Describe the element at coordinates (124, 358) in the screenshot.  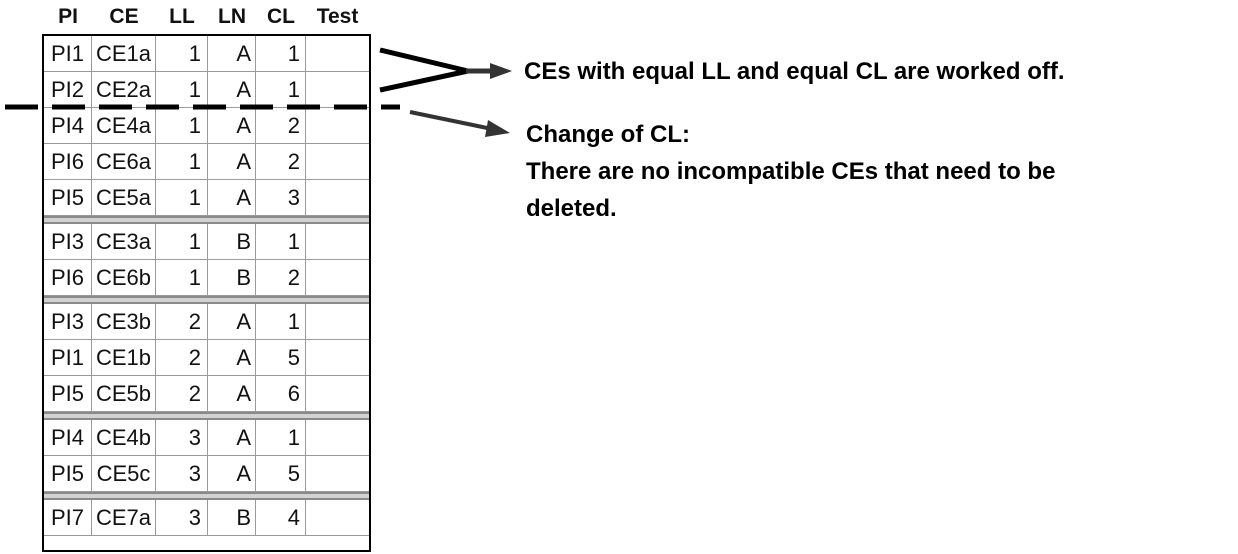
I see `cell-ce: CE1b` at that location.